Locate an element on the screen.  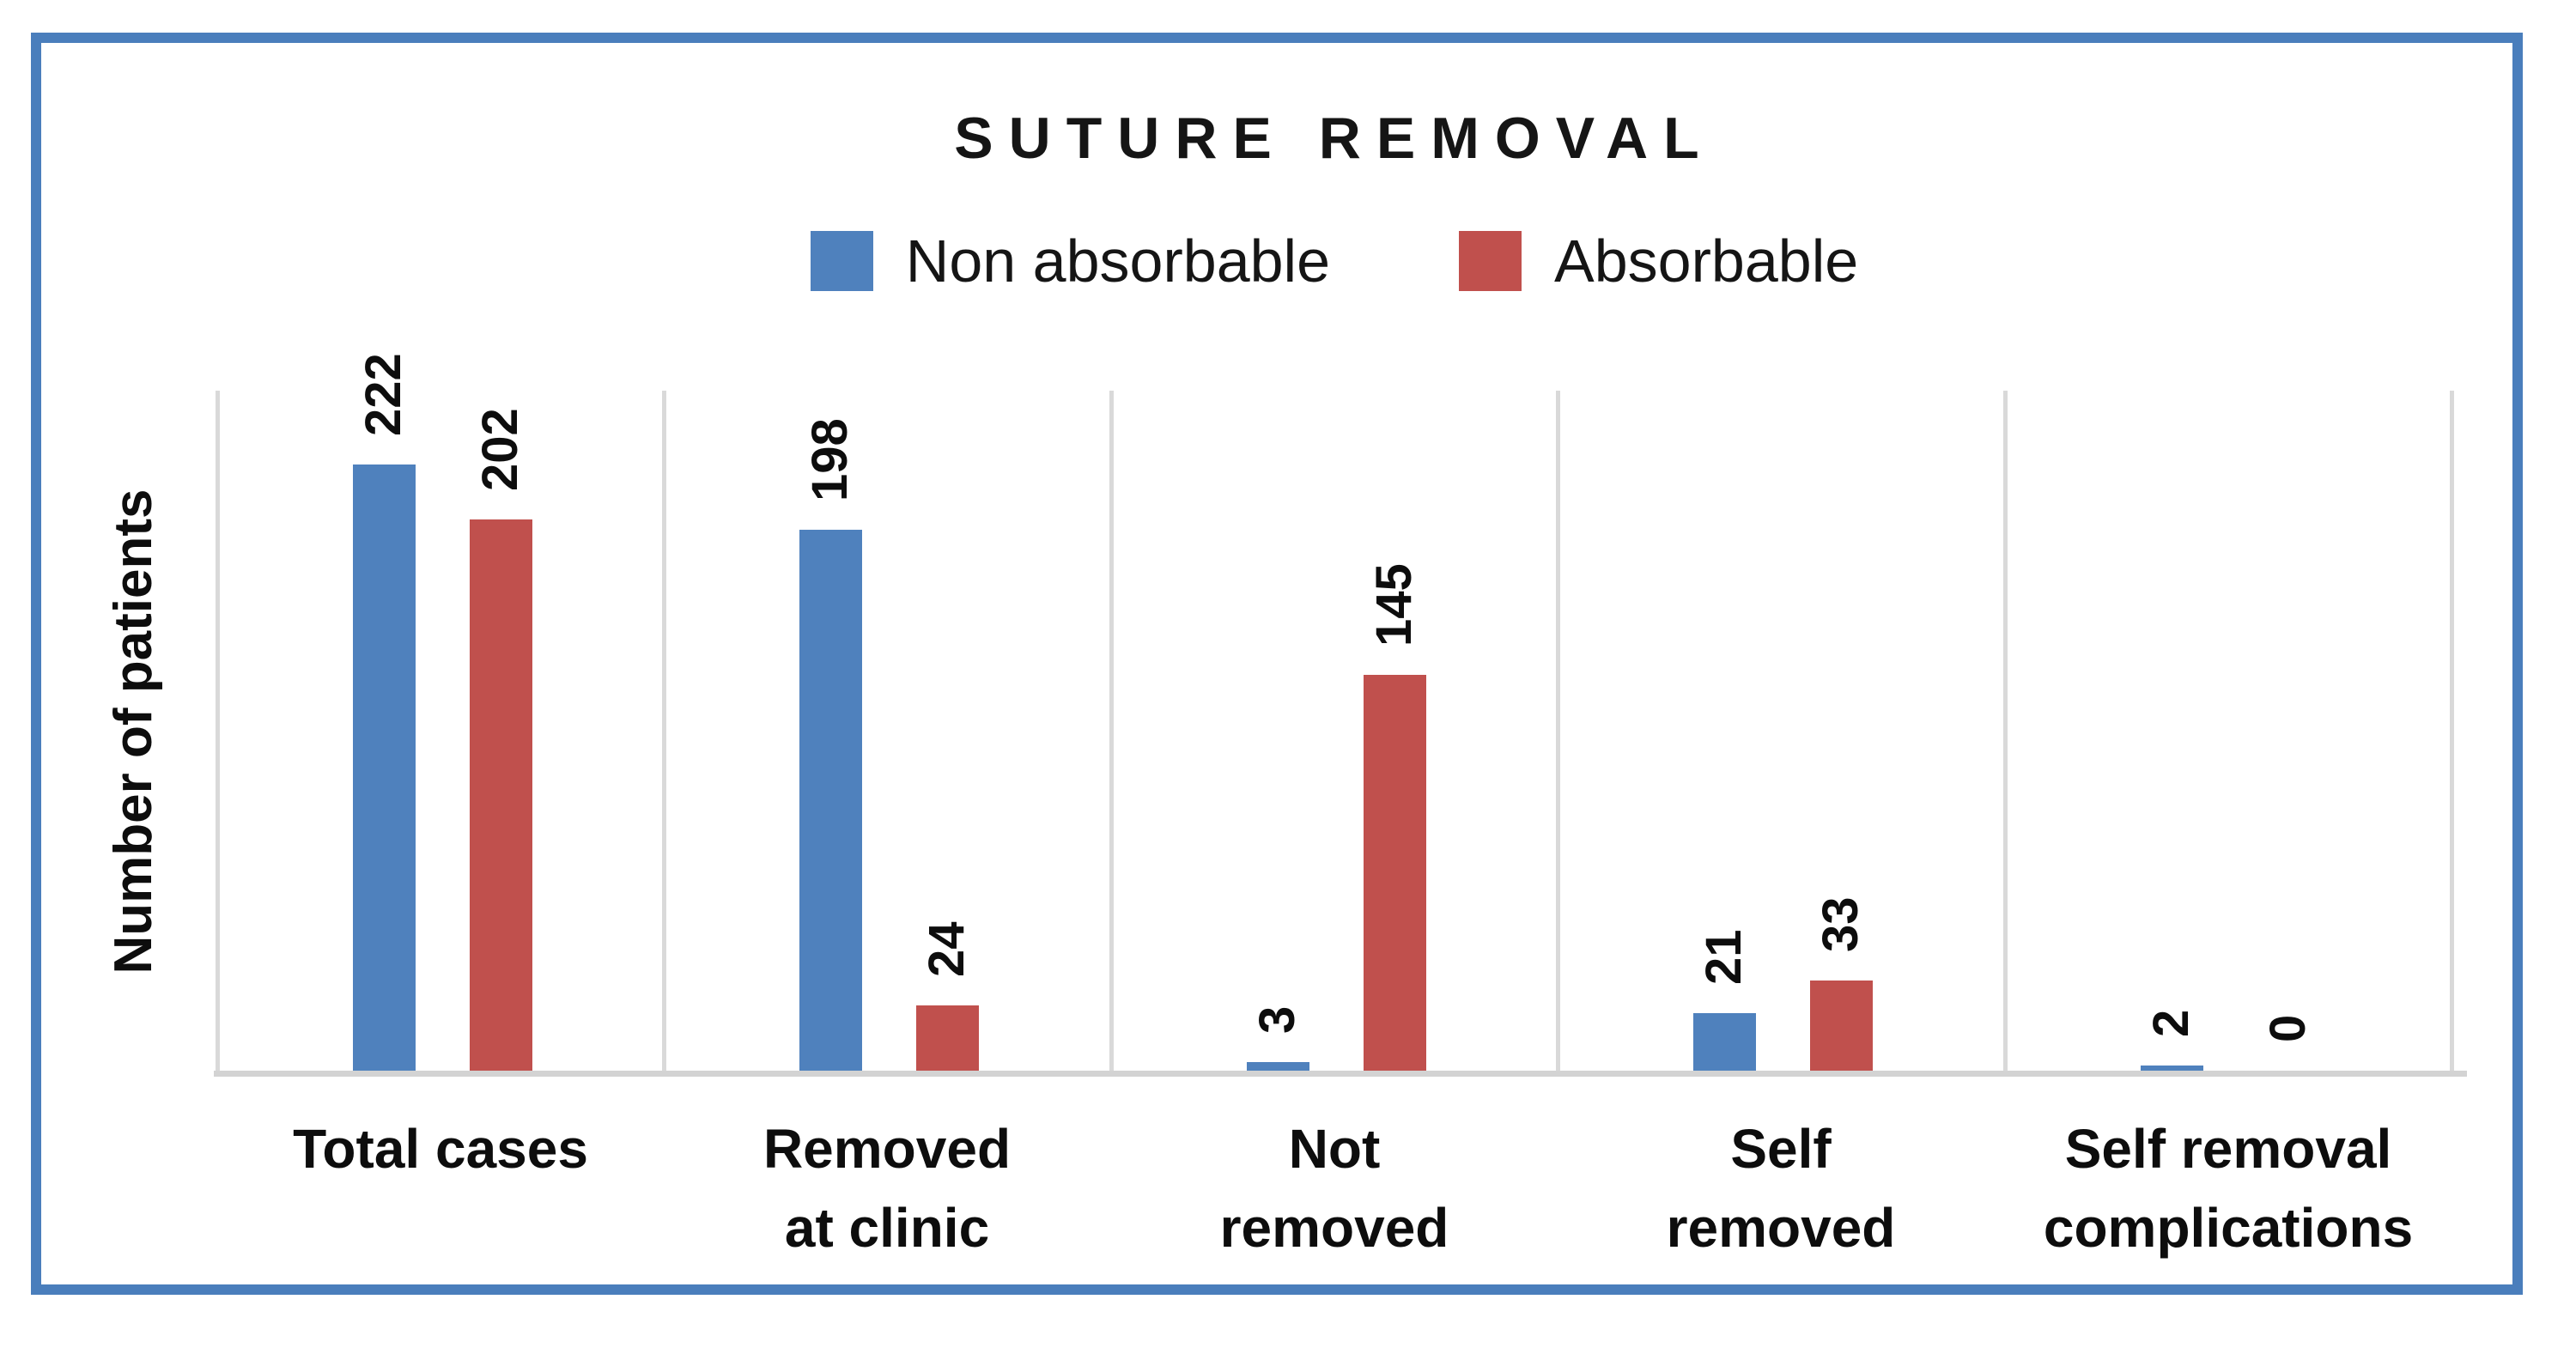
legend-swatch-blue is located at coordinates (841, 261).